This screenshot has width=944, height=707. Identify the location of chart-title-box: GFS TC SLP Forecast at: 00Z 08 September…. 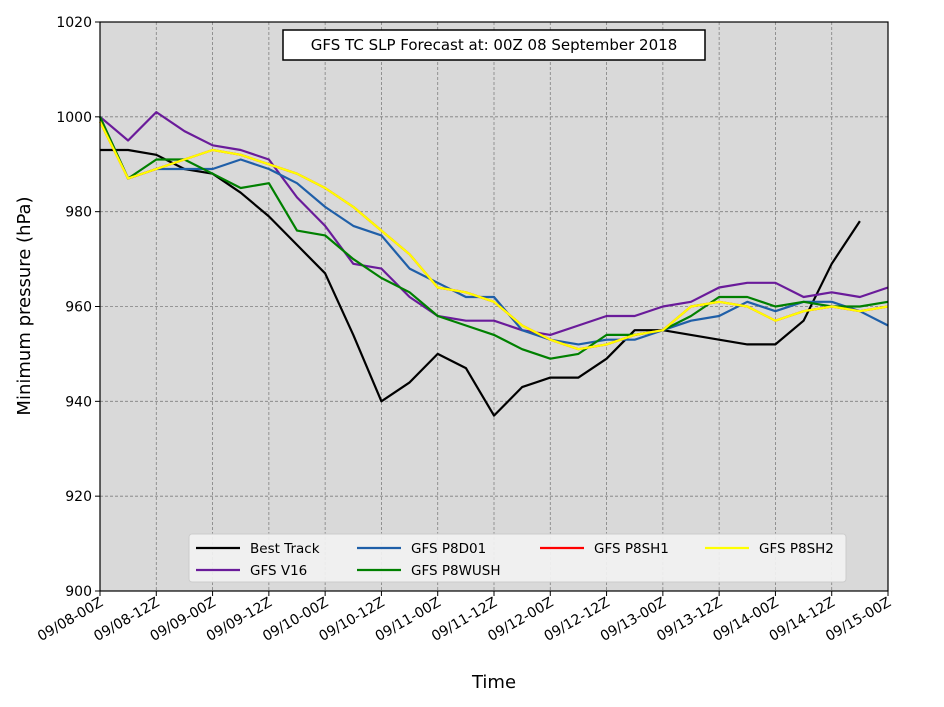
(494, 45).